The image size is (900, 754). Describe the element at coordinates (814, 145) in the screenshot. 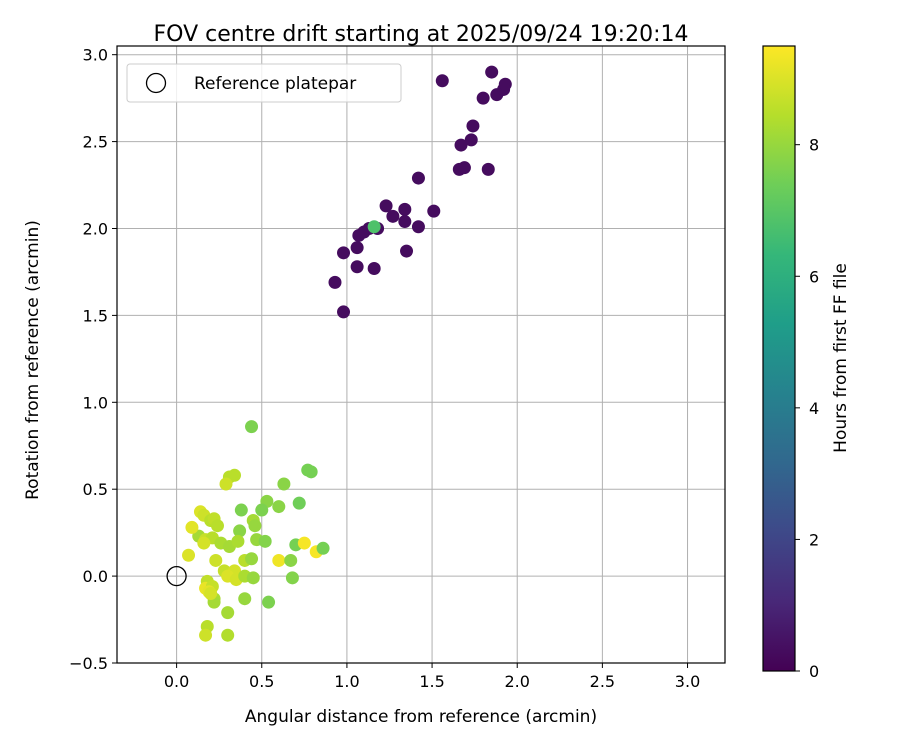

I see `colorbar-tick-label: 8` at that location.